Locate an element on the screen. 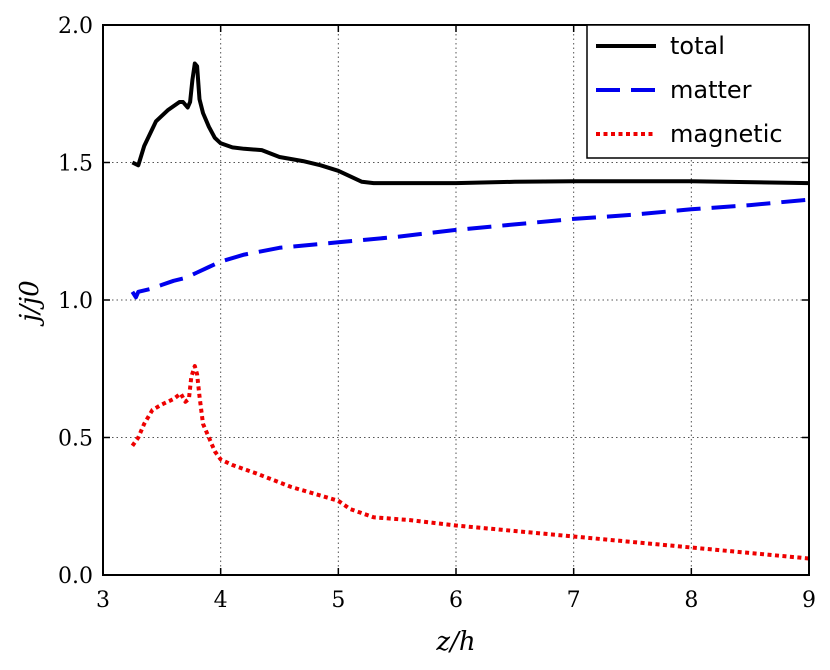 The image size is (830, 670). y-tick-label: 0.0 is located at coordinates (75, 576).